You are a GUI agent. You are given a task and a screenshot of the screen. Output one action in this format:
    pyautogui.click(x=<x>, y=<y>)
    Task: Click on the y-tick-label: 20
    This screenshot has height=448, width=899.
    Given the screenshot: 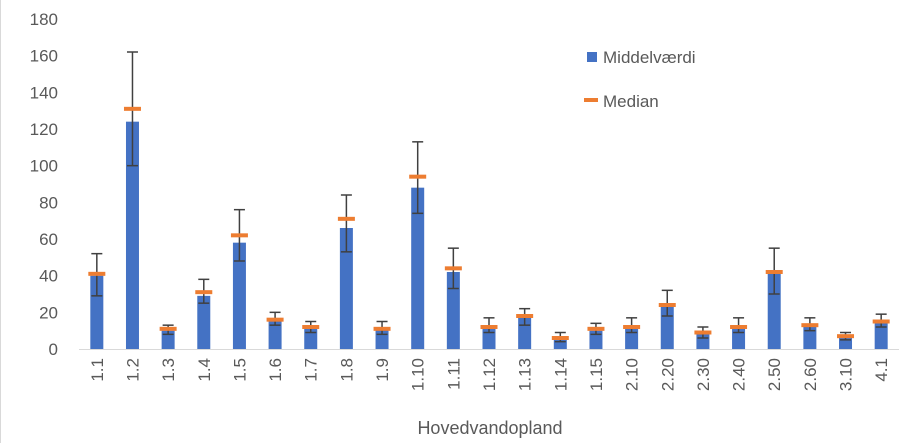 What is the action you would take?
    pyautogui.click(x=48, y=312)
    